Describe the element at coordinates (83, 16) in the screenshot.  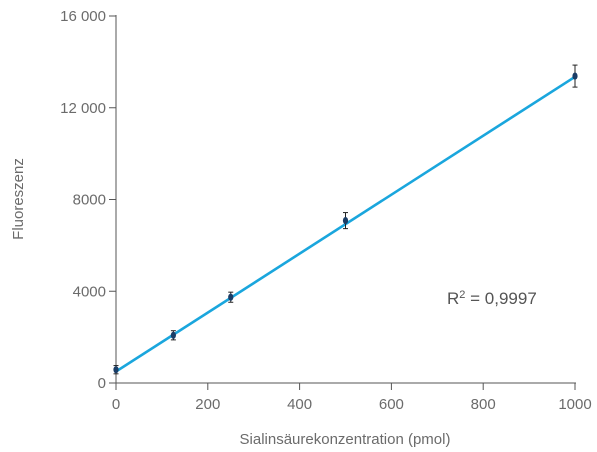
I see `y-tick-label: 16 000` at that location.